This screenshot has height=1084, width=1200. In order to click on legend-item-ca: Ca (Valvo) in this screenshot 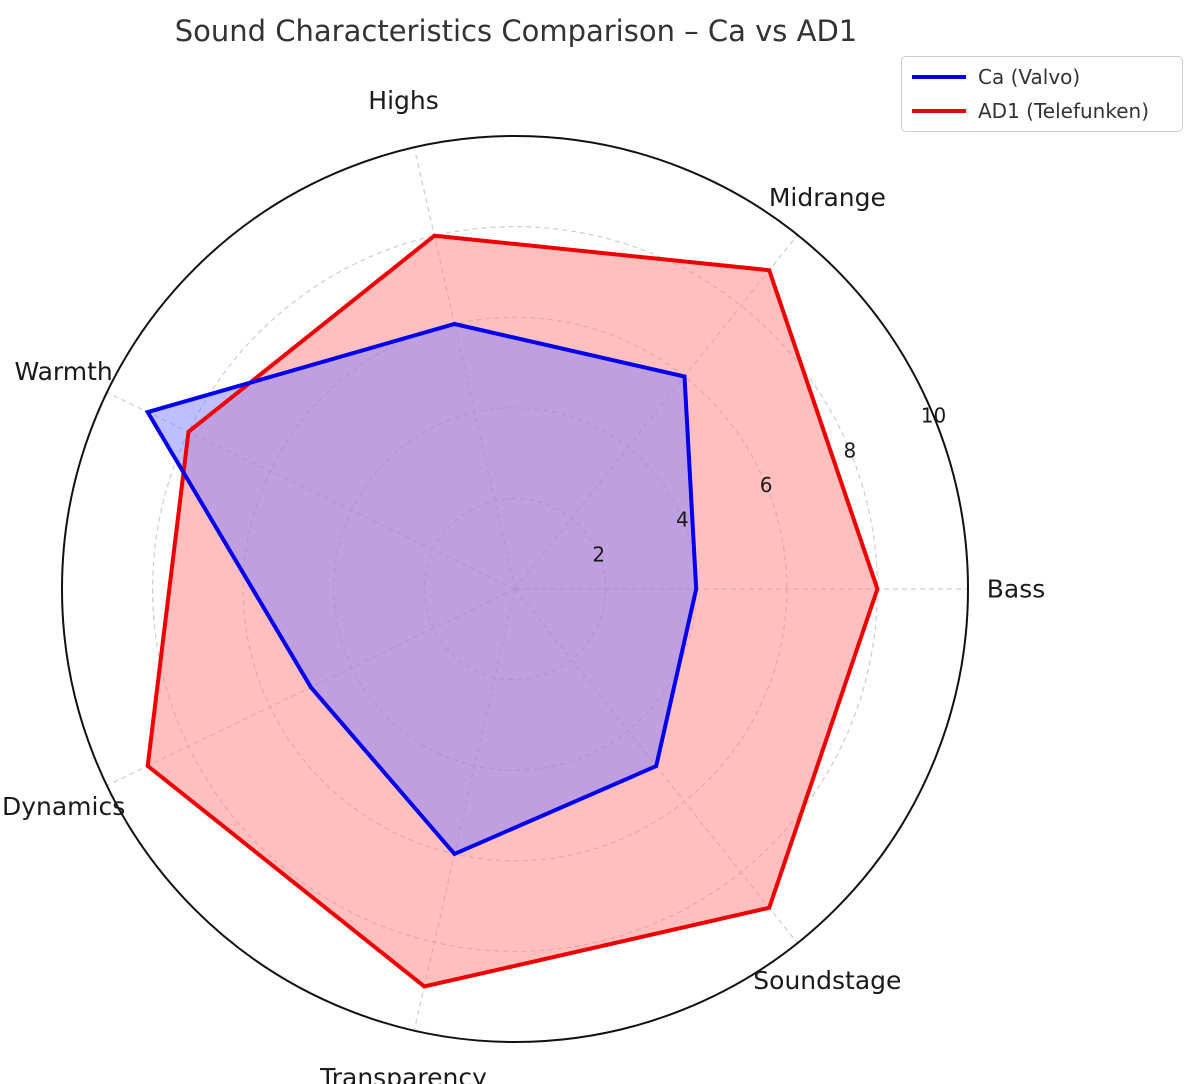, I will do `click(996, 77)`.